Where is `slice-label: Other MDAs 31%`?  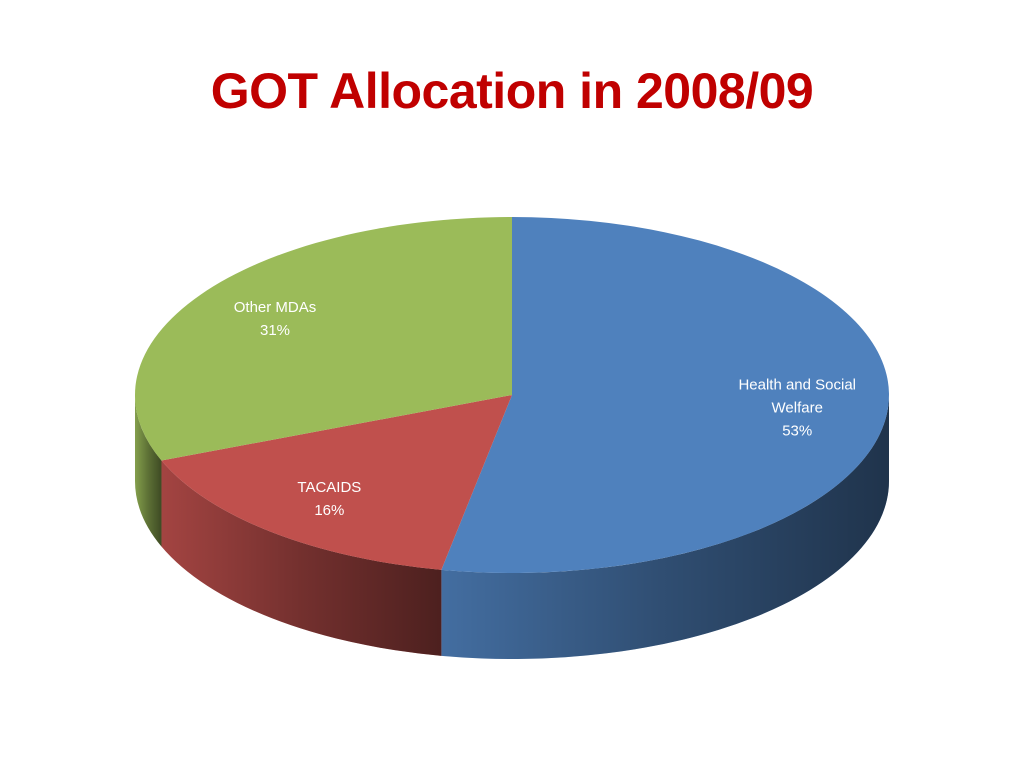 slice-label: Other MDAs 31% is located at coordinates (275, 319).